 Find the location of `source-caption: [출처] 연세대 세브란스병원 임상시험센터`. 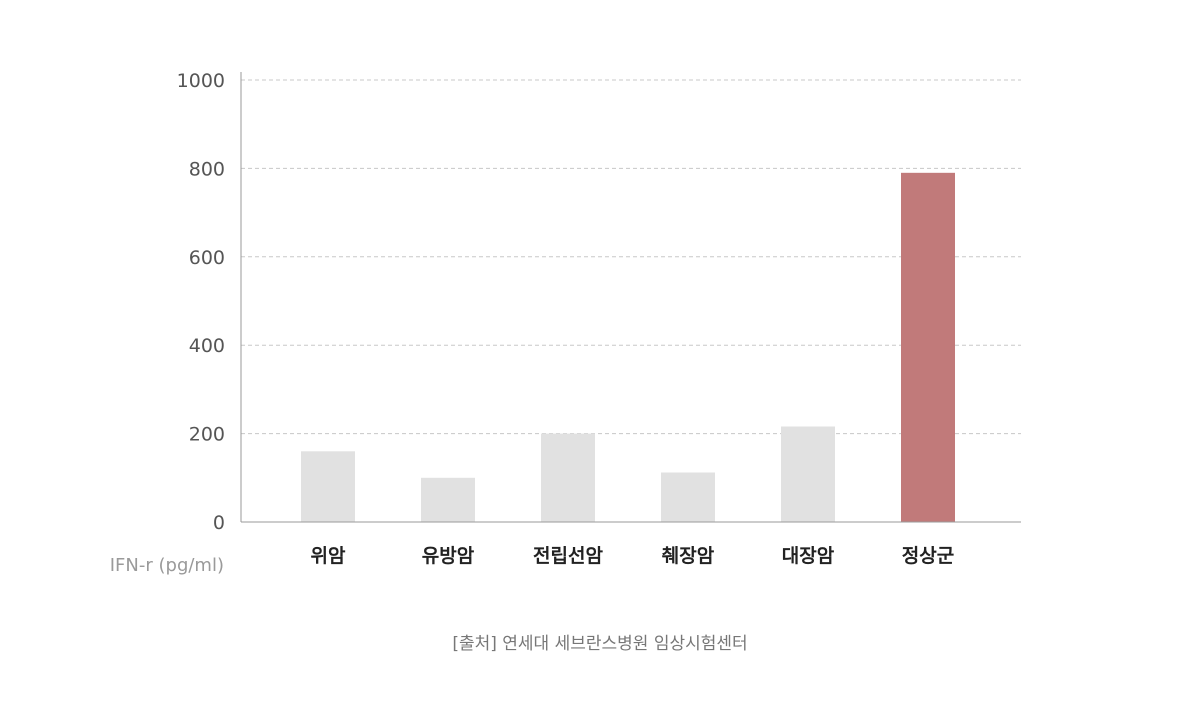

source-caption: [출처] 연세대 세브란스병원 임상시험센터 is located at coordinates (599, 644).